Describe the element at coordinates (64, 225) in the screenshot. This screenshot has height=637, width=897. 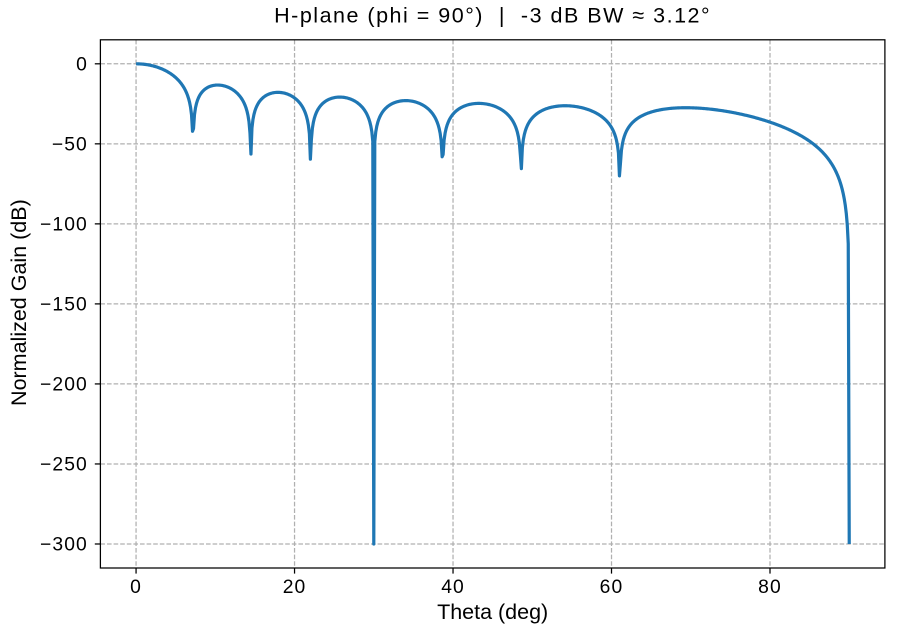
I see `svg-text: −100` at that location.